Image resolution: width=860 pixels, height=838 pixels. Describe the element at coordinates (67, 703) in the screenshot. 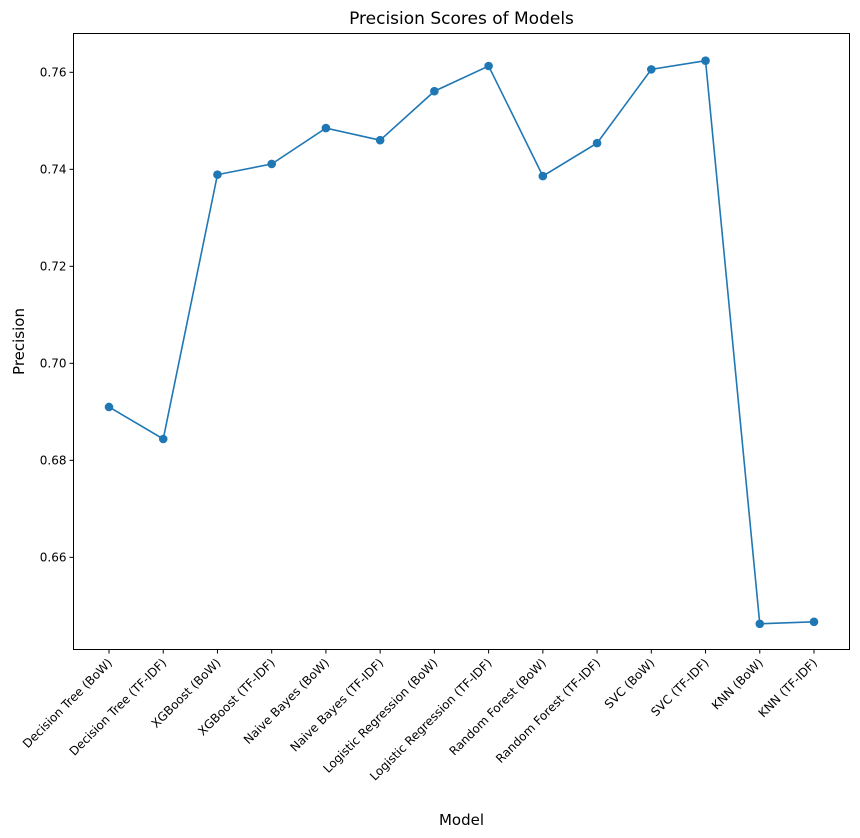

I see `x-tick-label: Decision Tree (BoW)` at that location.